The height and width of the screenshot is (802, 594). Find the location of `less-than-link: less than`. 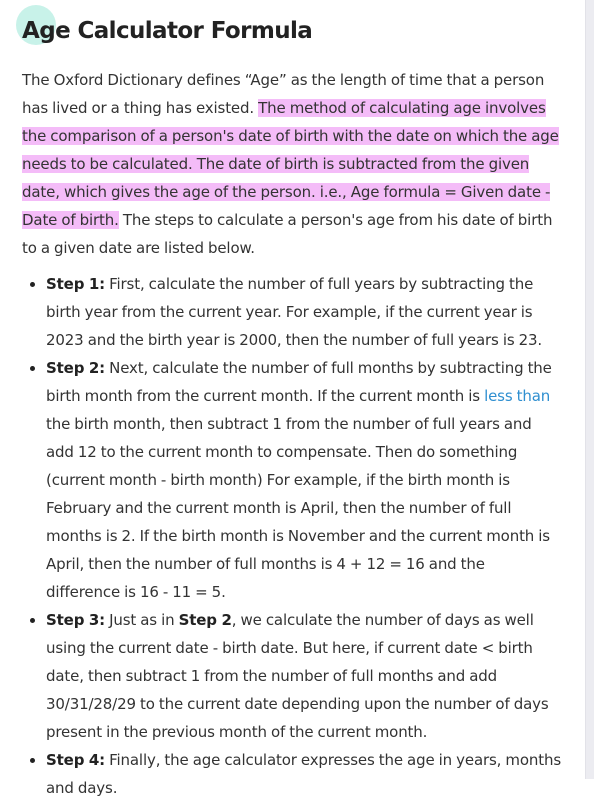

less-than-link: less than is located at coordinates (517, 396).